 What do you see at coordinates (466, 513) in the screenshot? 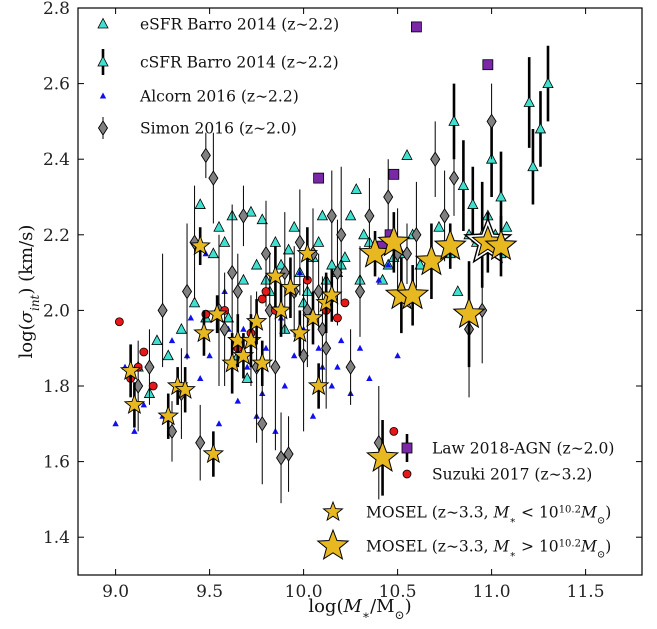
I see `legend-item: MOSEL (z∼3.3, M∗ < 1010.2M⊙)` at bounding box center [466, 513].